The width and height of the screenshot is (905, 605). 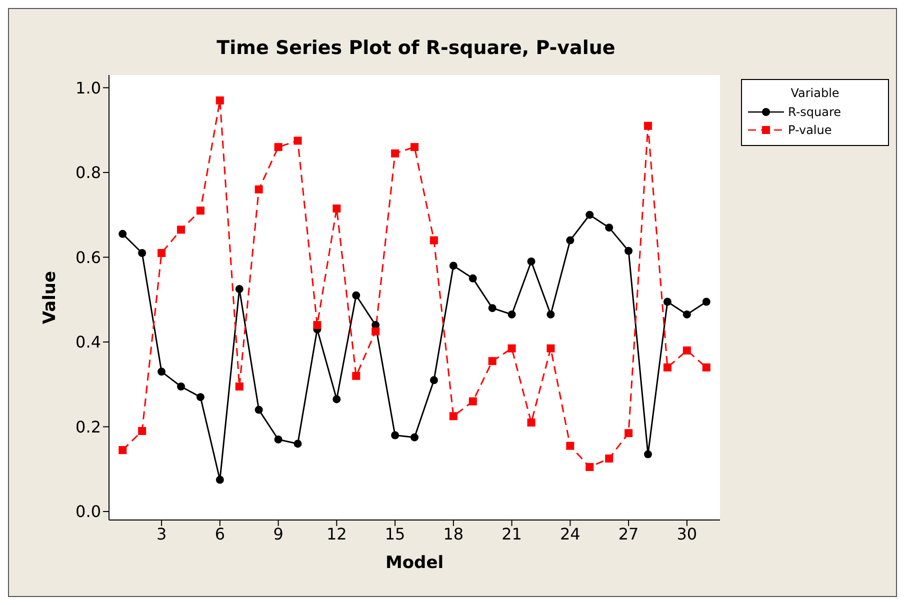 I want to click on y-tick-label: 0.6, so click(x=88, y=257).